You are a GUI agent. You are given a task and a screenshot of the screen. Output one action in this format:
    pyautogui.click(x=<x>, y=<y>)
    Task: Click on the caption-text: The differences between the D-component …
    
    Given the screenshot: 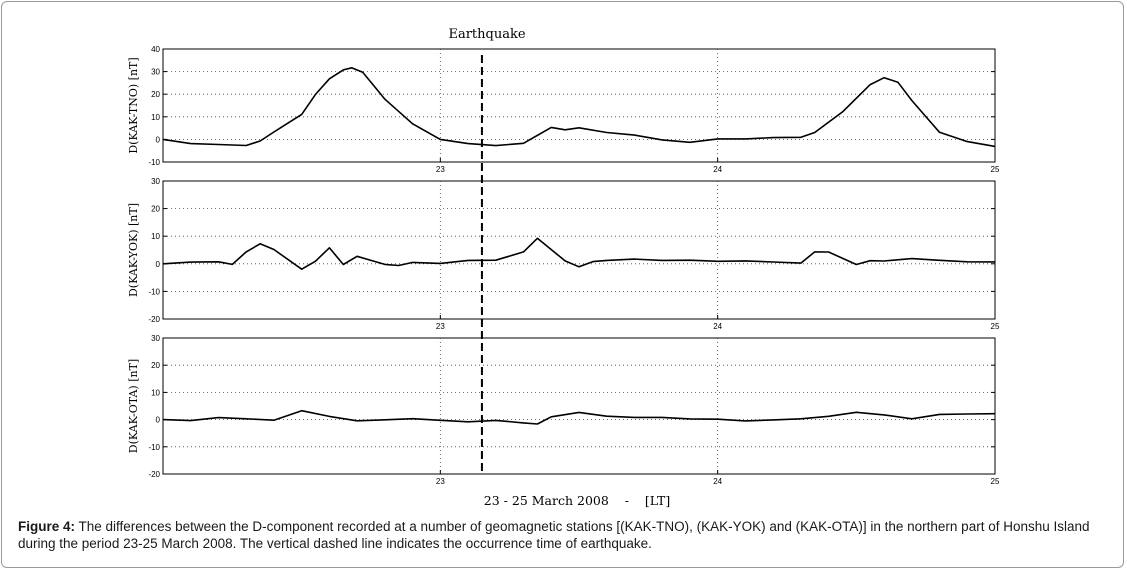 What is the action you would take?
    pyautogui.click(x=554, y=535)
    